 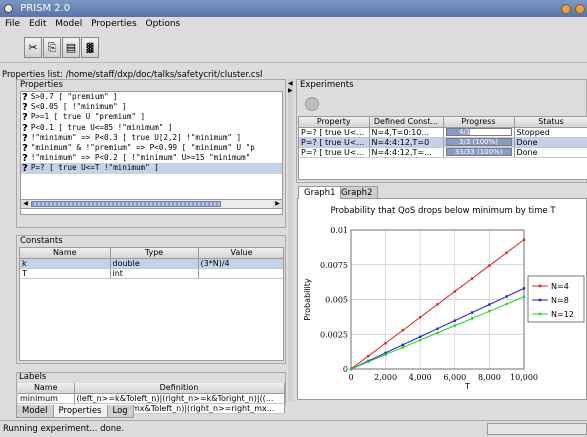 What do you see at coordinates (151, 118) in the screenshot?
I see `list-item: ? P>=1 [ true U "premium" ]` at bounding box center [151, 118].